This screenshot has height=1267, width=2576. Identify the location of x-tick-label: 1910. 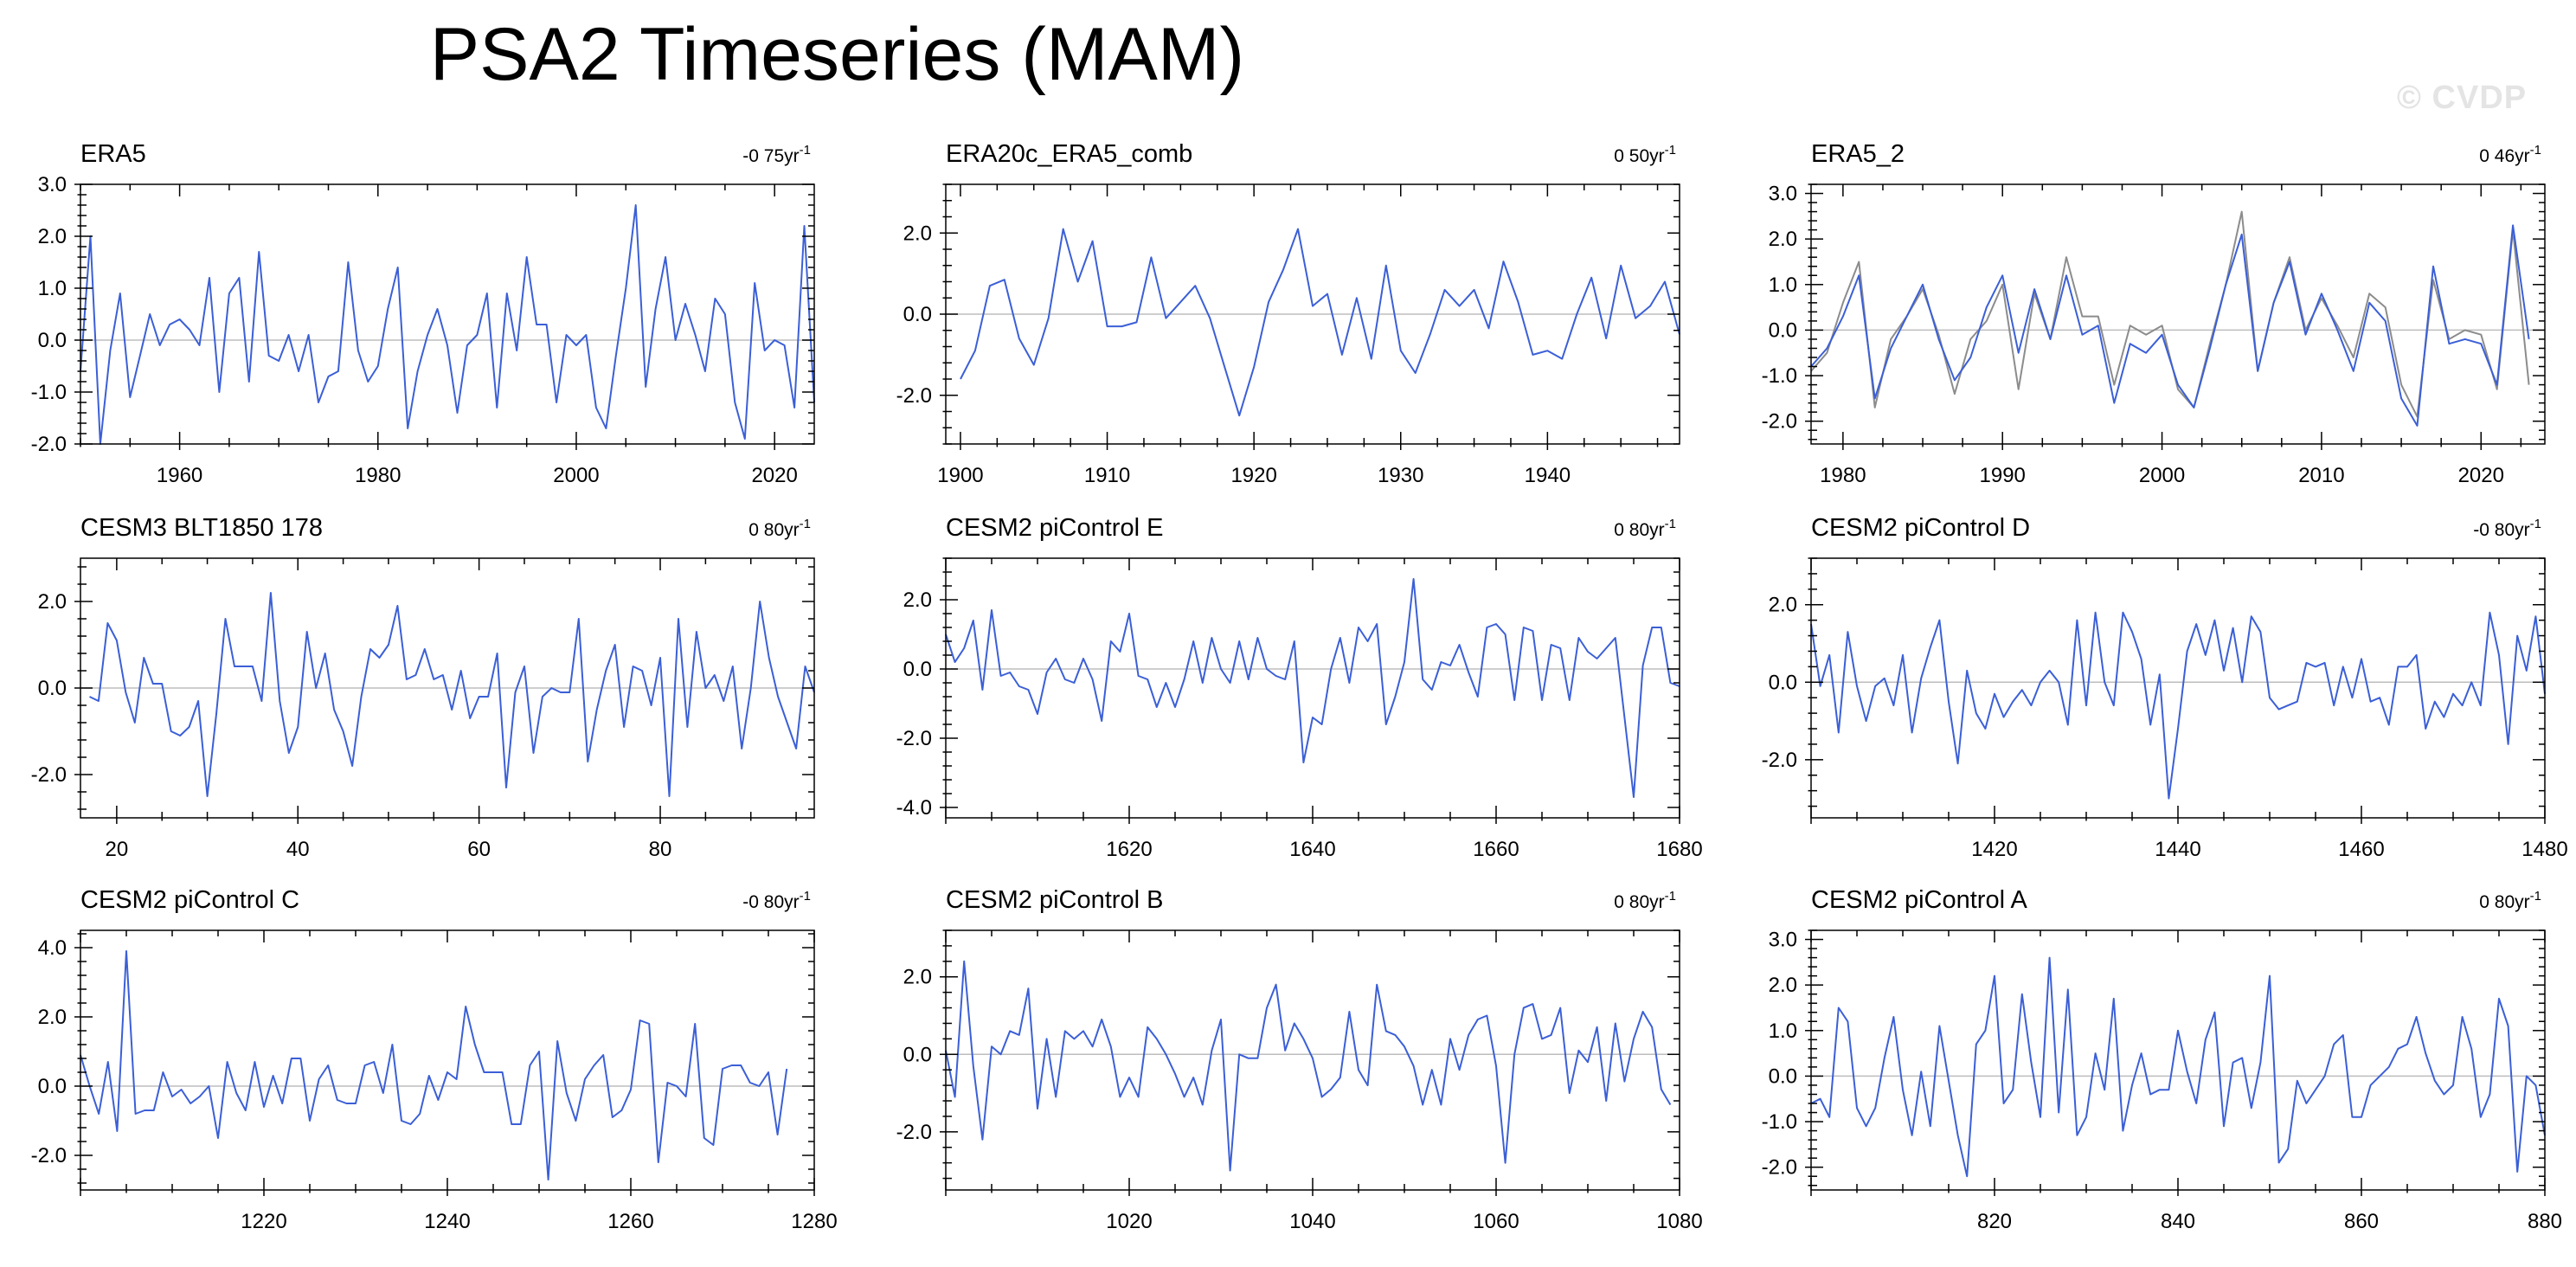
(1107, 475).